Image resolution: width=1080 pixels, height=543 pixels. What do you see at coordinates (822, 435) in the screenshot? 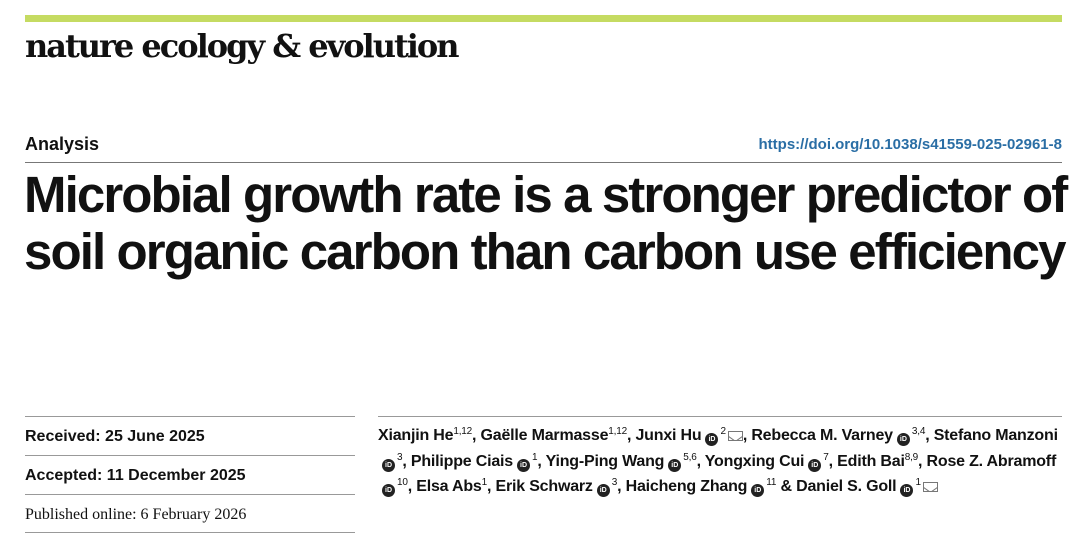
I see `author-name: Rebecca M. Varney` at bounding box center [822, 435].